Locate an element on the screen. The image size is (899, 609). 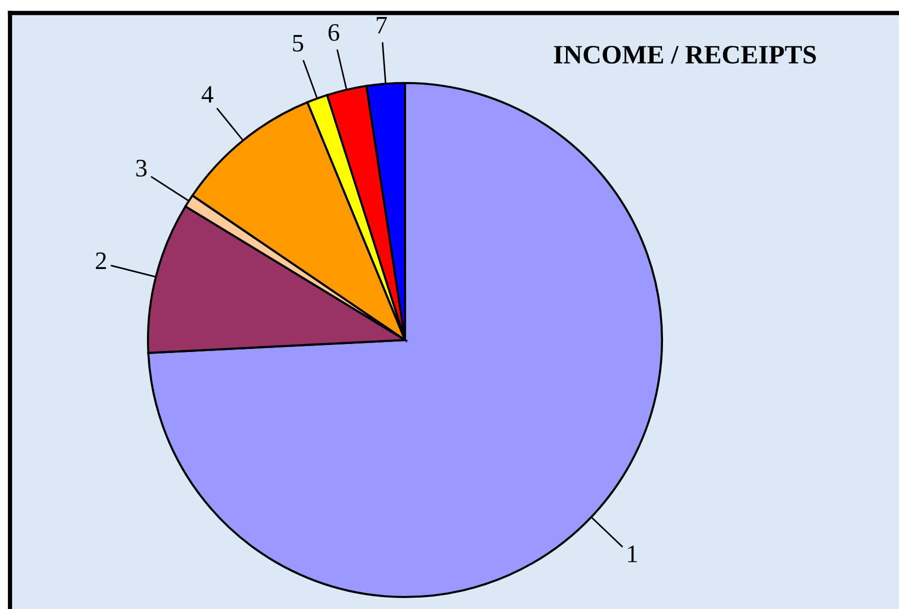
slice-label: 7 is located at coordinates (381, 25).